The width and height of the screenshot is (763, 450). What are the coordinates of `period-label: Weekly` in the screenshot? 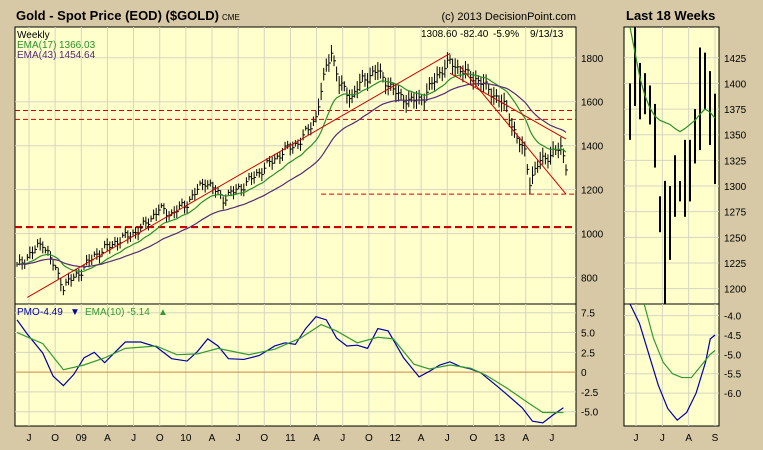 It's located at (33, 35).